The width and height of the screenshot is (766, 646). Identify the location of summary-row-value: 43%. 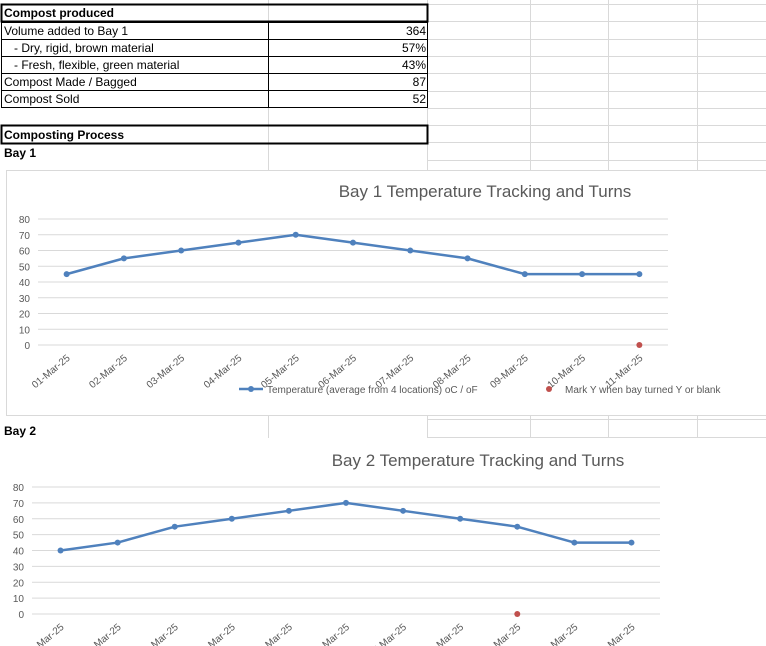
(413, 65).